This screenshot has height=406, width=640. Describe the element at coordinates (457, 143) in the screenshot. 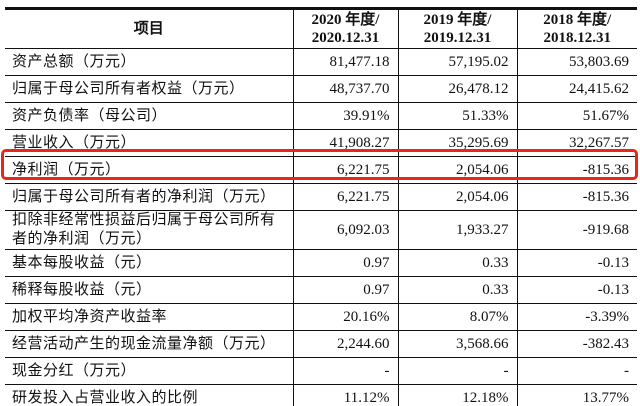

I see `value-cell: 35,295.69` at that location.